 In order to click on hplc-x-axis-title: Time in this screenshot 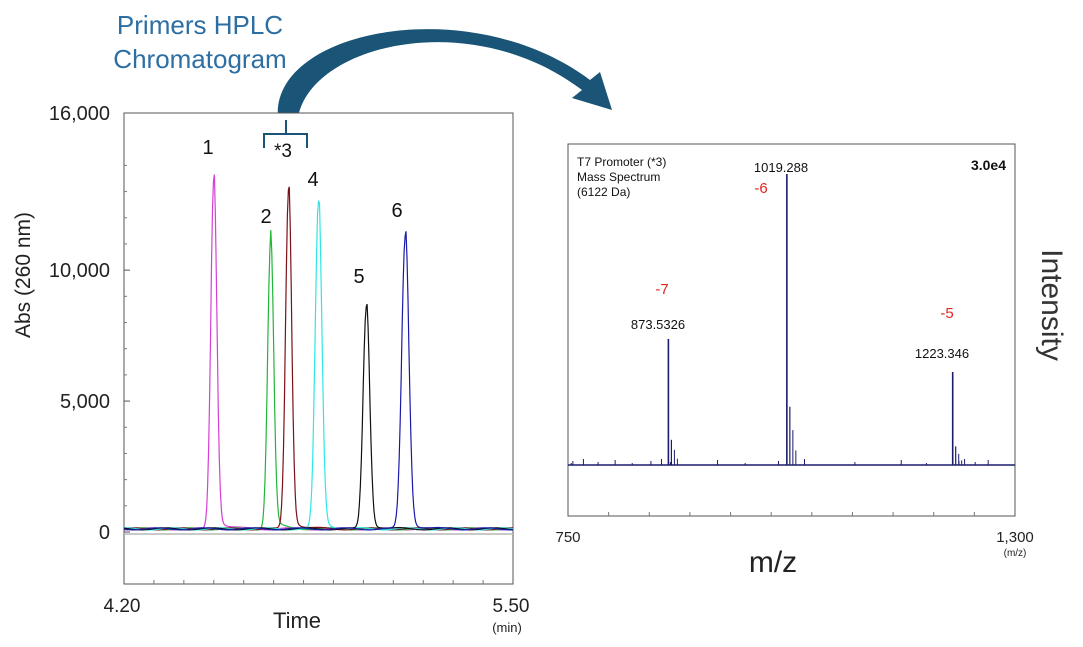, I will do `click(297, 620)`.